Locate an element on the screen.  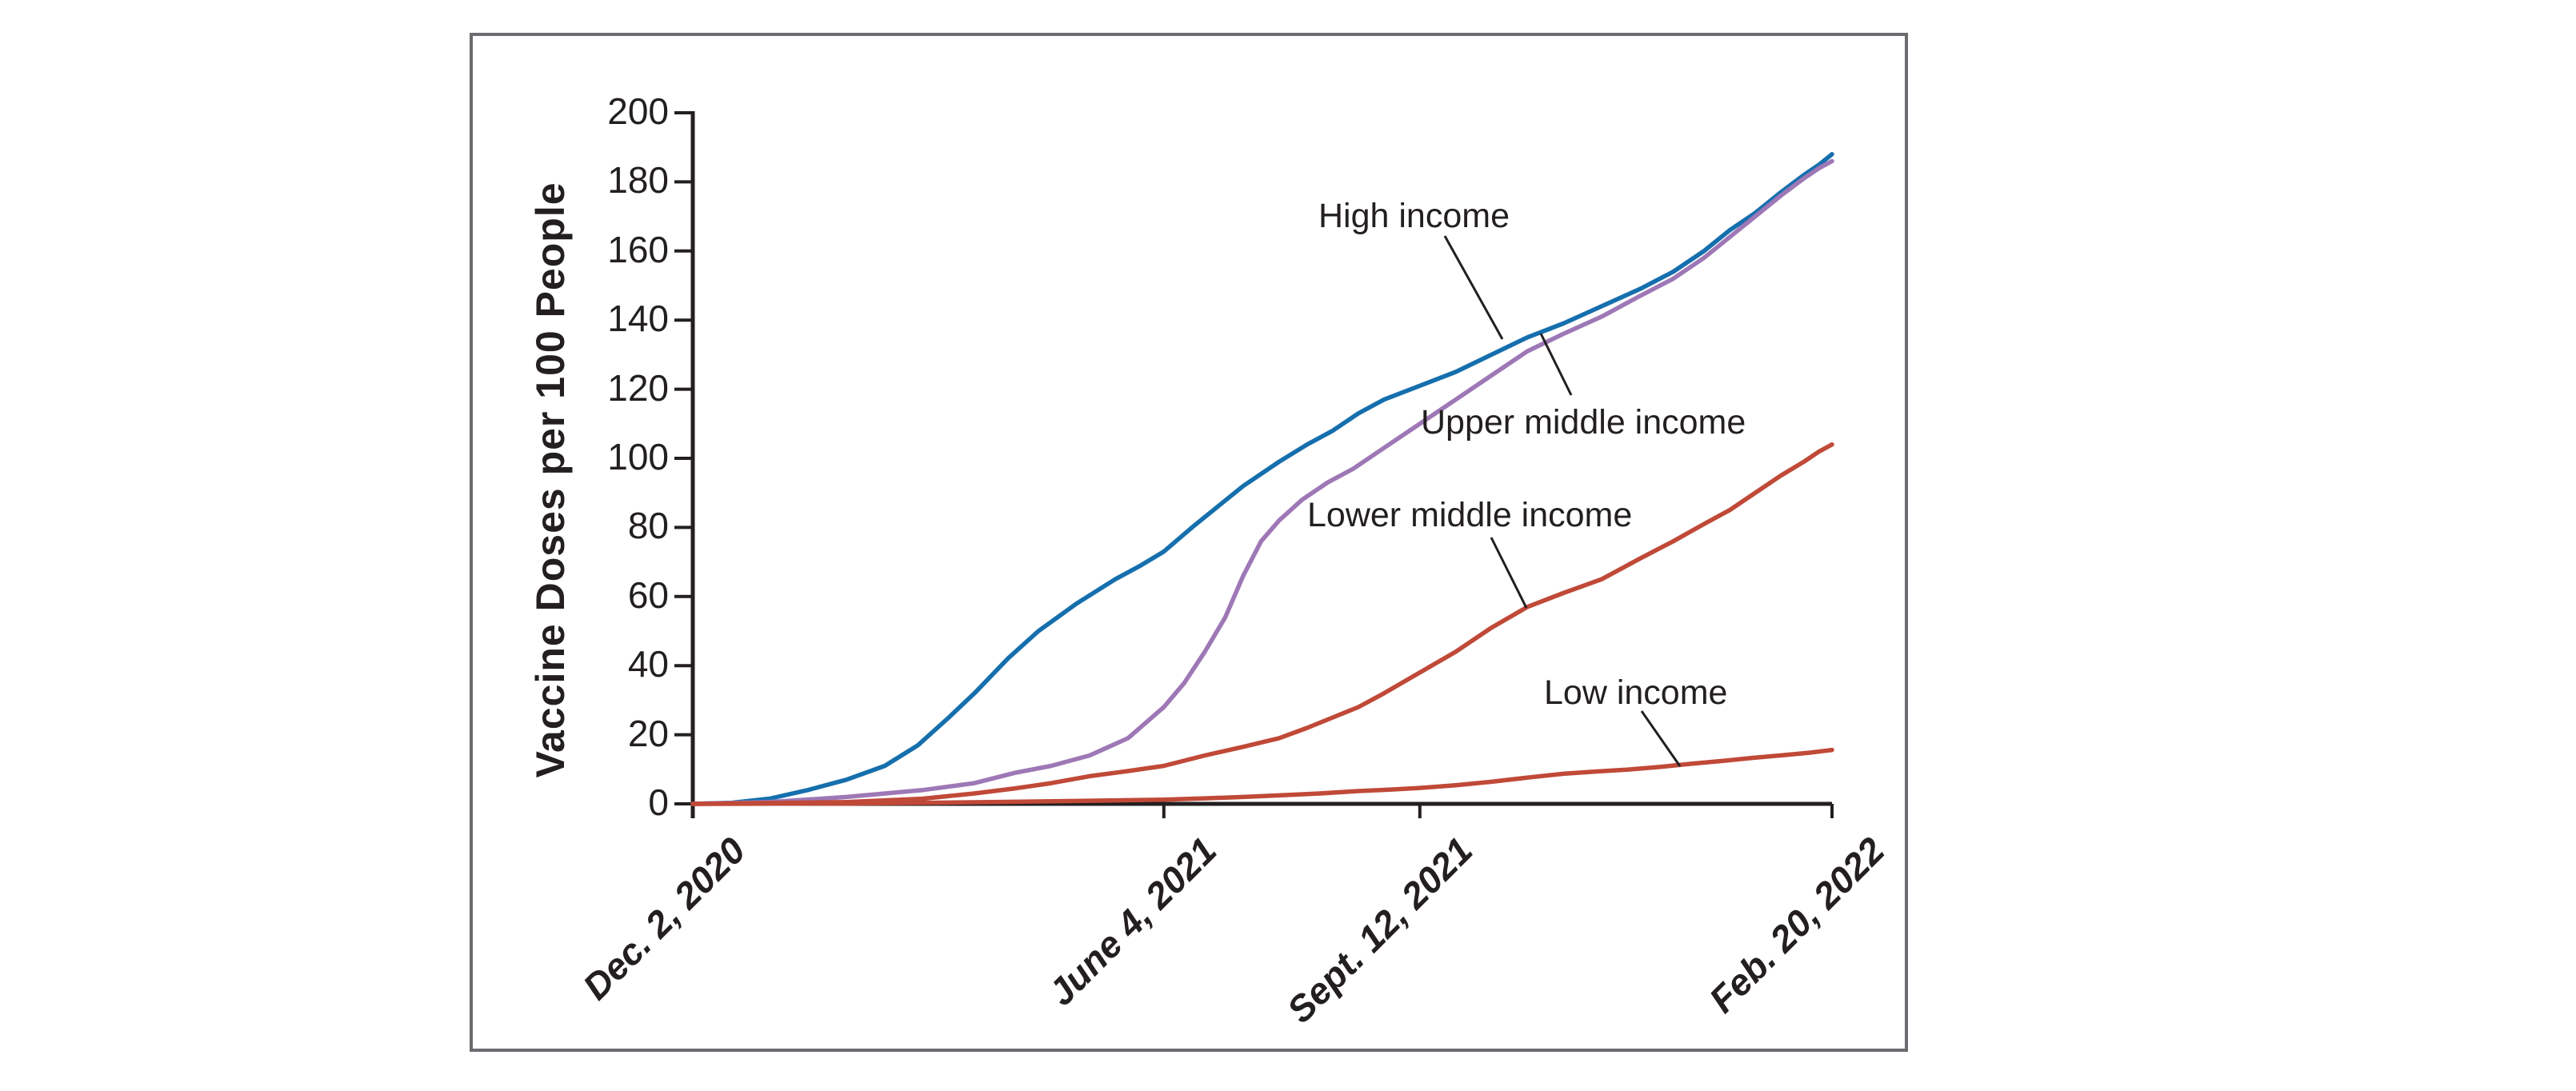
series-annotation-label: Lower middle income is located at coordinates (1470, 515).